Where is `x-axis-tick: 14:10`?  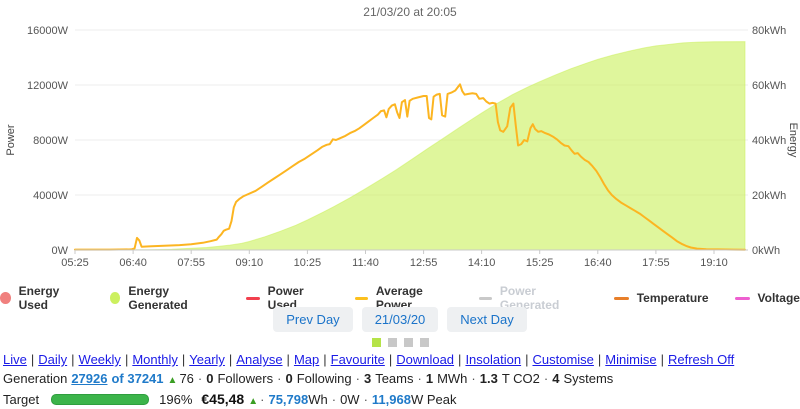
x-axis-tick: 14:10 is located at coordinates (482, 263).